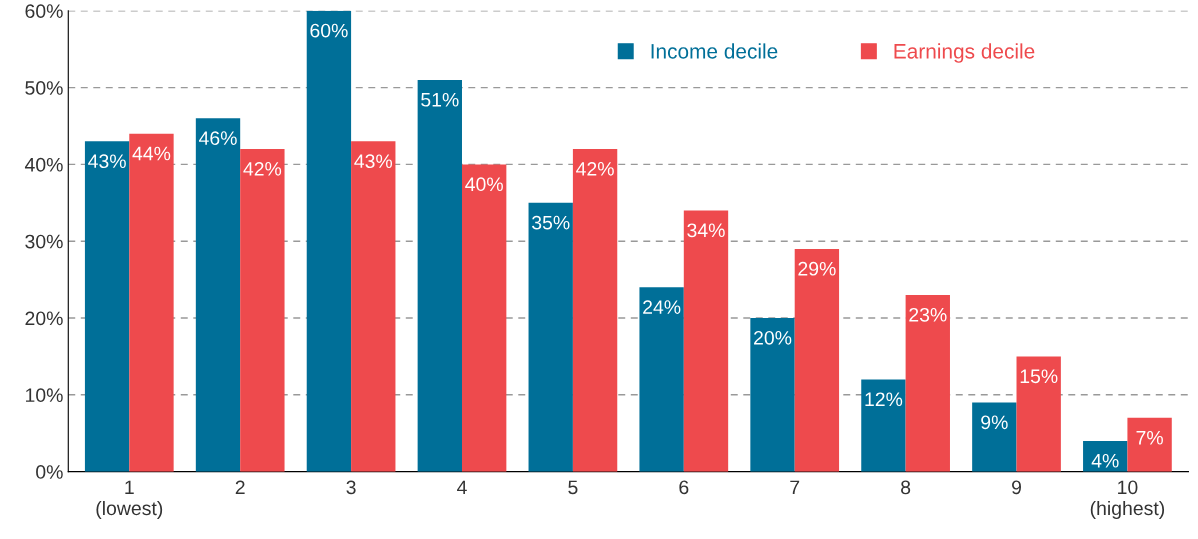 The width and height of the screenshot is (1198, 539). Describe the element at coordinates (43, 164) in the screenshot. I see `y-tick-label: 40%` at that location.